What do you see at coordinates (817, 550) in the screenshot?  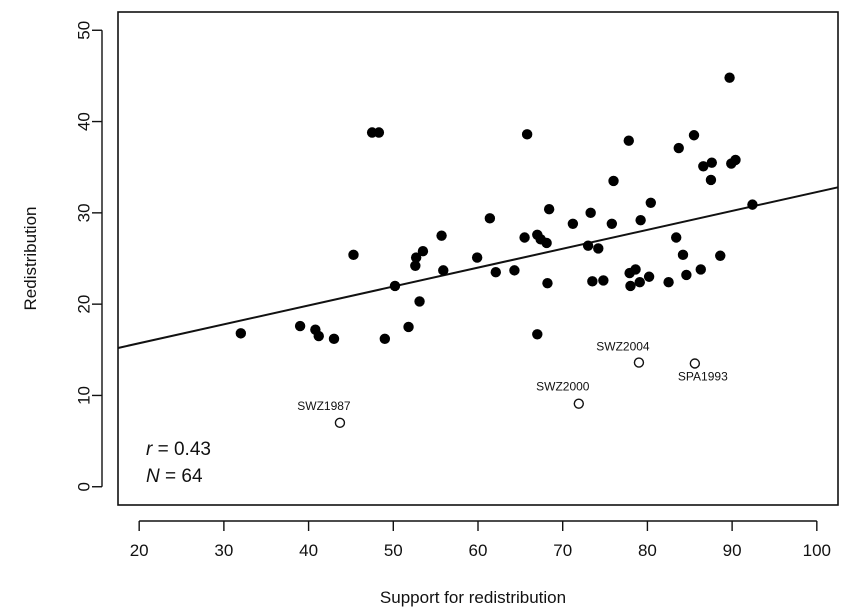 I see `x-tick-label: 100` at bounding box center [817, 550].